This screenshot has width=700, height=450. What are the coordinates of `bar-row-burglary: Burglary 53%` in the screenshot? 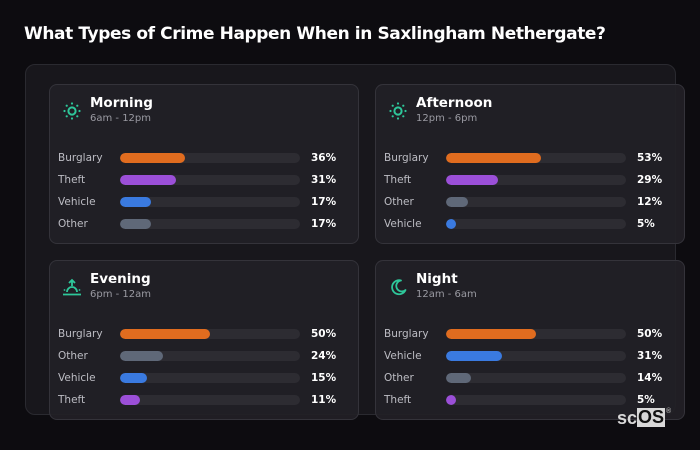 It's located at (529, 158).